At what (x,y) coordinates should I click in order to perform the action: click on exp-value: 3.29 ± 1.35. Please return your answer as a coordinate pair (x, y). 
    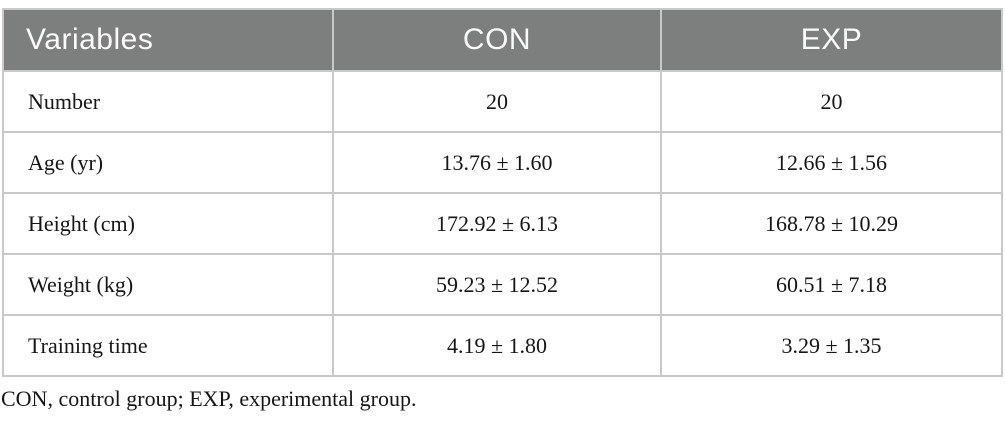
    Looking at the image, I should click on (831, 345).